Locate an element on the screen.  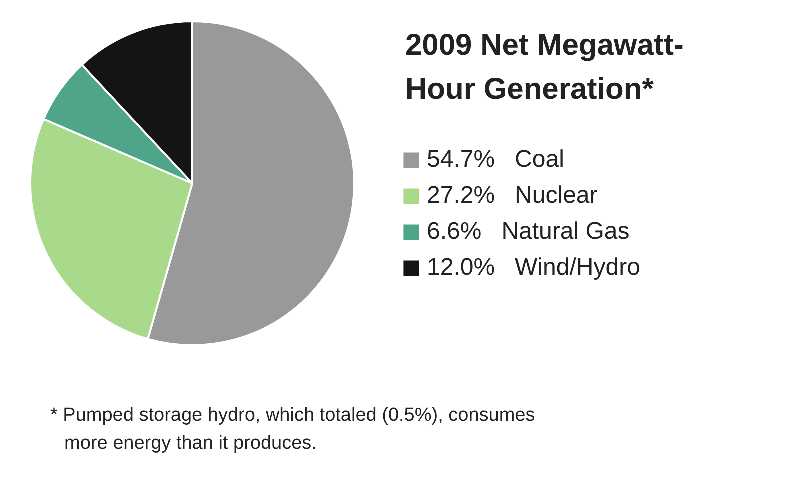
legend-label: 12.0% Wind/Hydro is located at coordinates (533, 268).